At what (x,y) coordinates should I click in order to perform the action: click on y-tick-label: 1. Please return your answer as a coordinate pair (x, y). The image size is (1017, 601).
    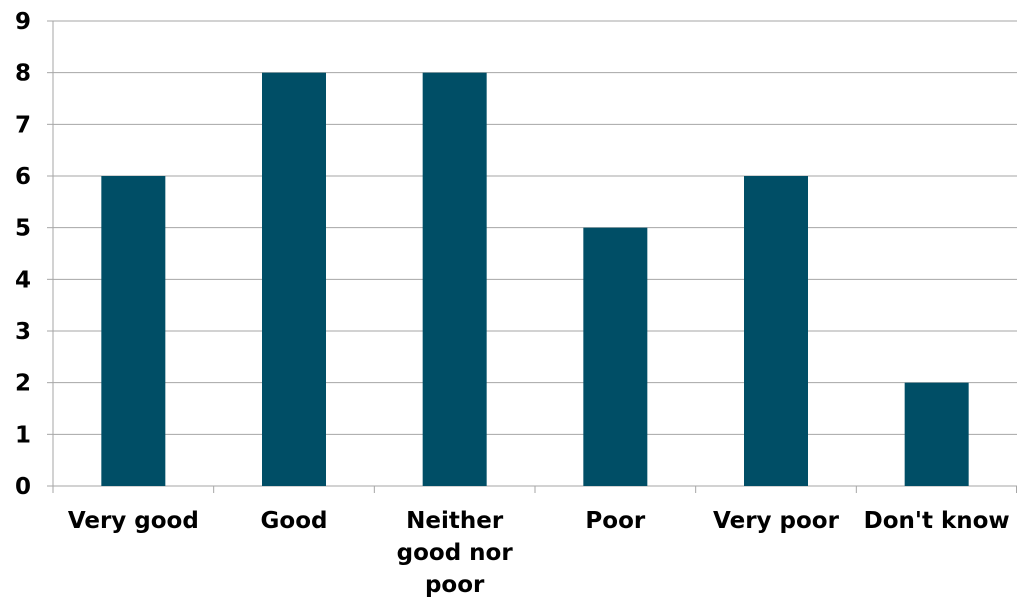
    Looking at the image, I should click on (23, 435).